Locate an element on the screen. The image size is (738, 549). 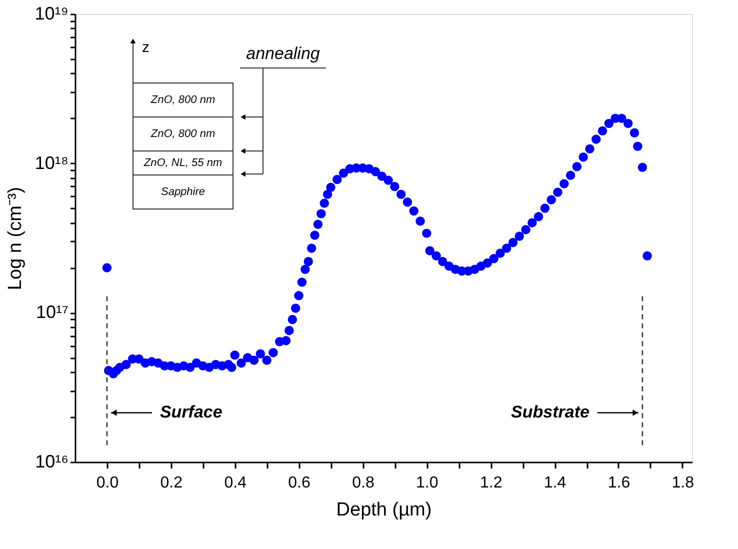
x-tick-label: 0.4 is located at coordinates (235, 483).